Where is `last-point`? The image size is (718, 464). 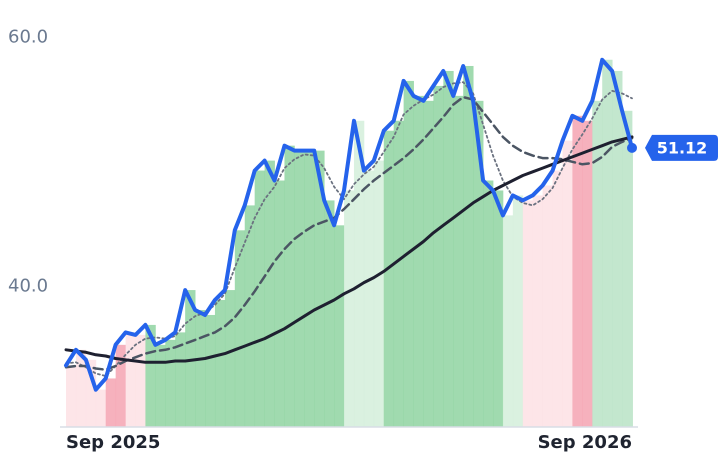
last-point is located at coordinates (632, 147).